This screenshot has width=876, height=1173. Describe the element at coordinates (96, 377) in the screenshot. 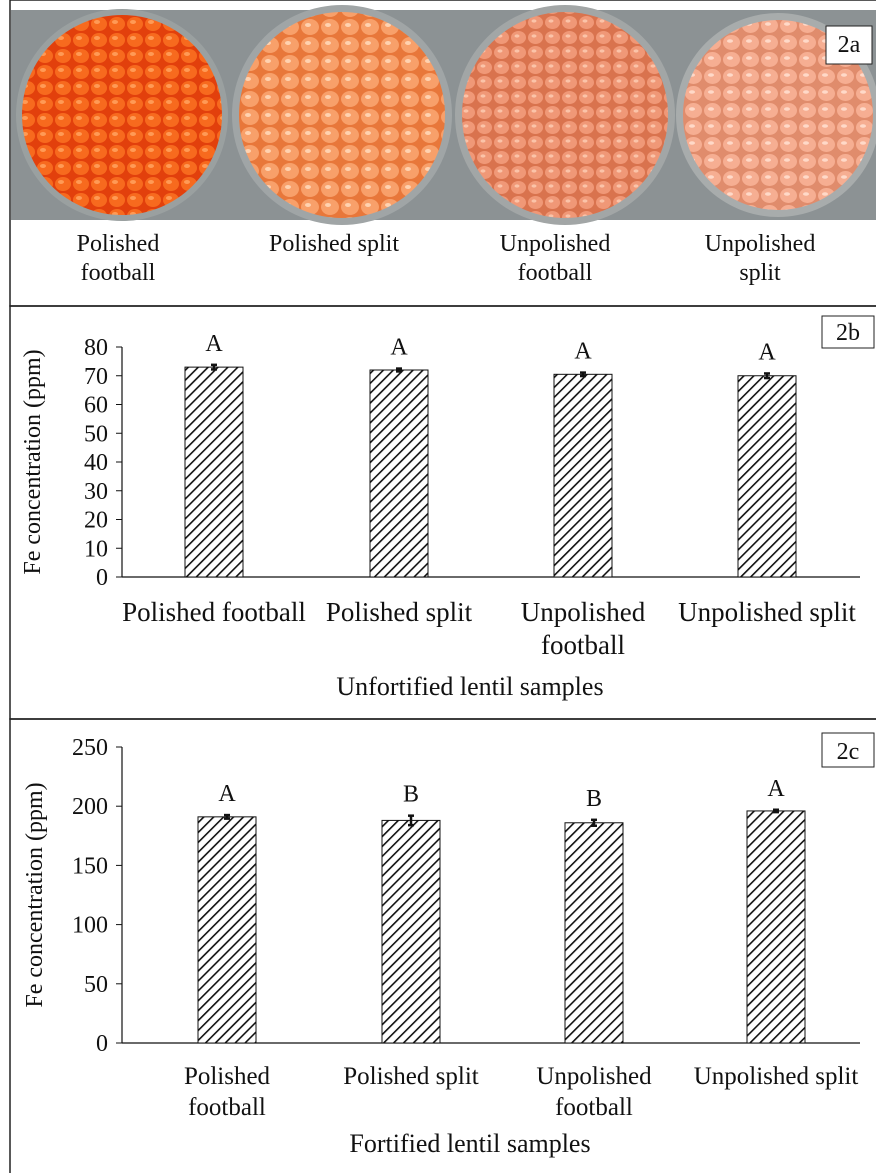

I see `y-tick-label: 70` at that location.